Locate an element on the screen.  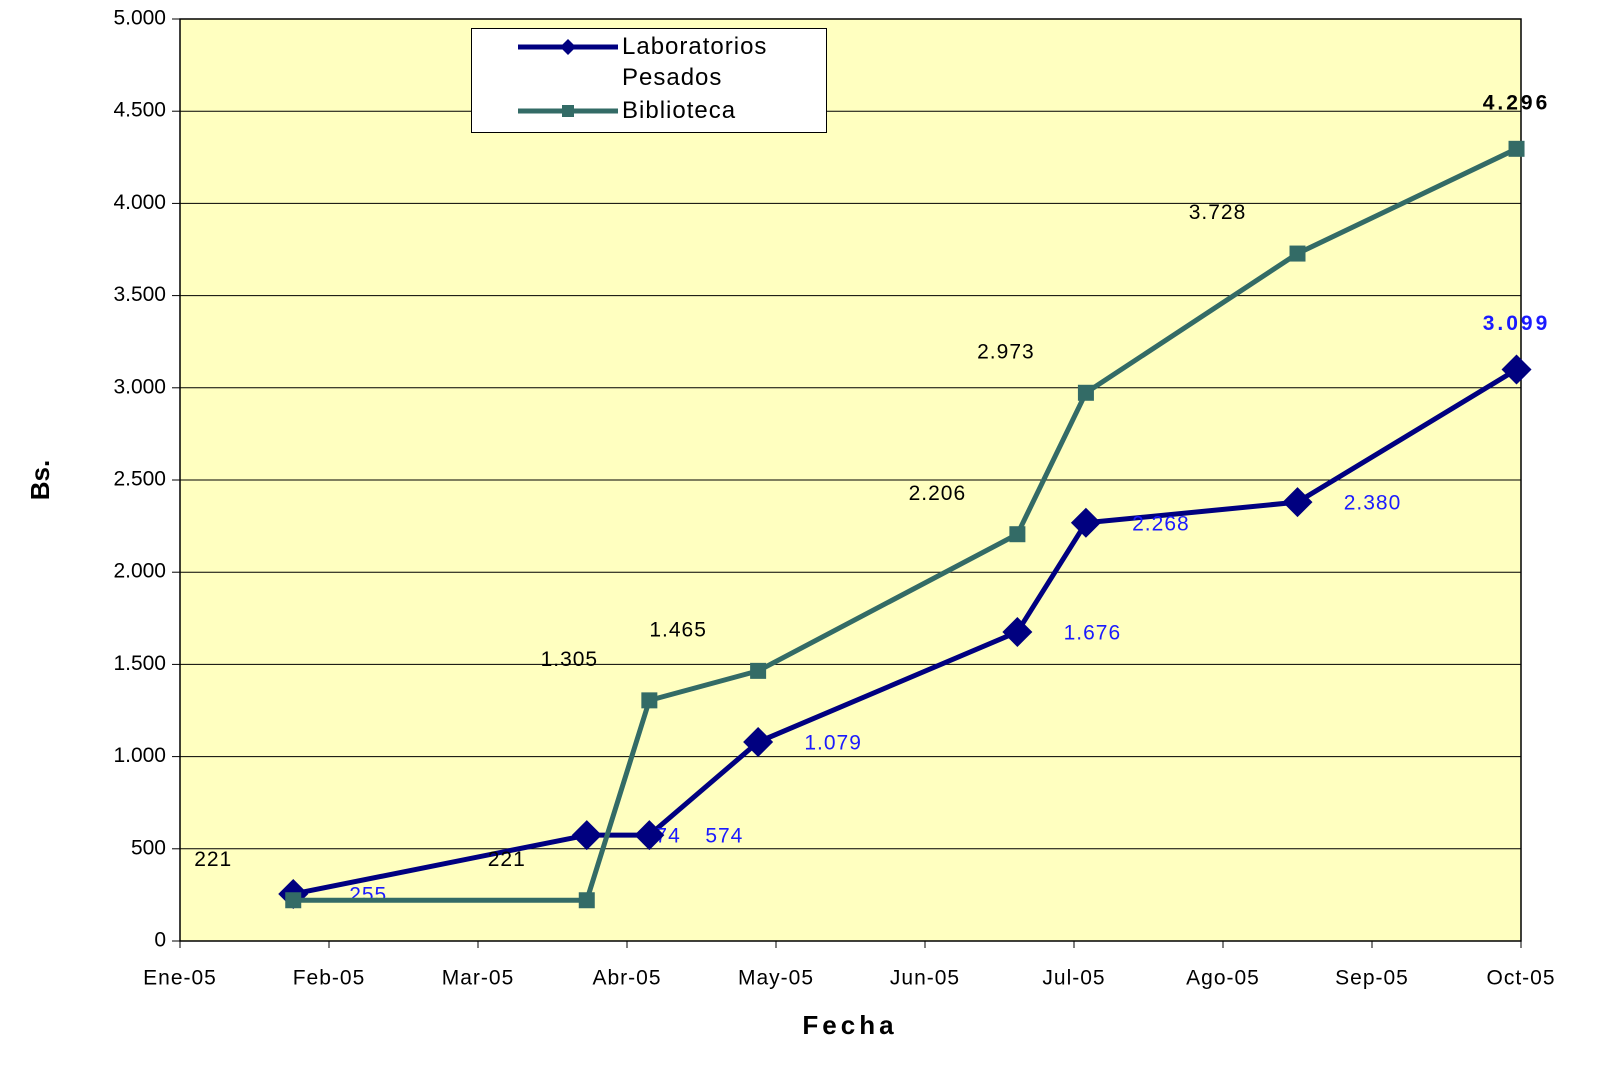
x-tick-label: Feb-05 is located at coordinates (329, 978).